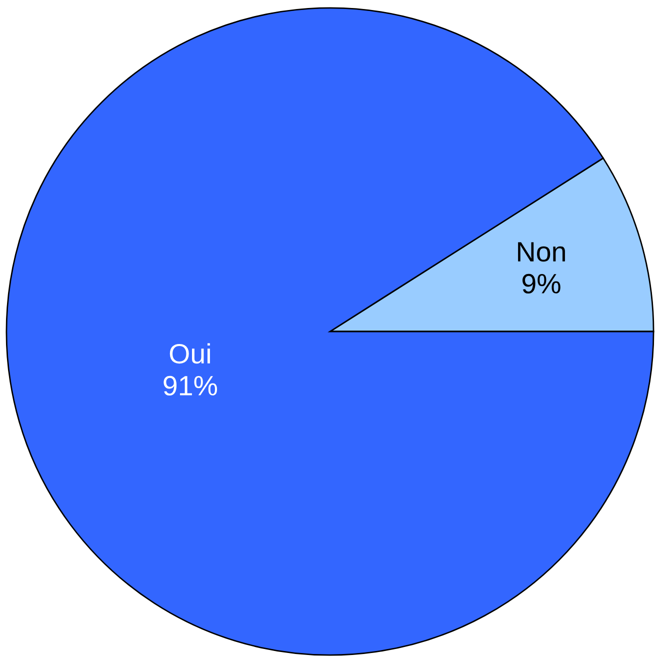 This screenshot has width=660, height=663. What do you see at coordinates (541, 252) in the screenshot?
I see `slice-label: Non` at bounding box center [541, 252].